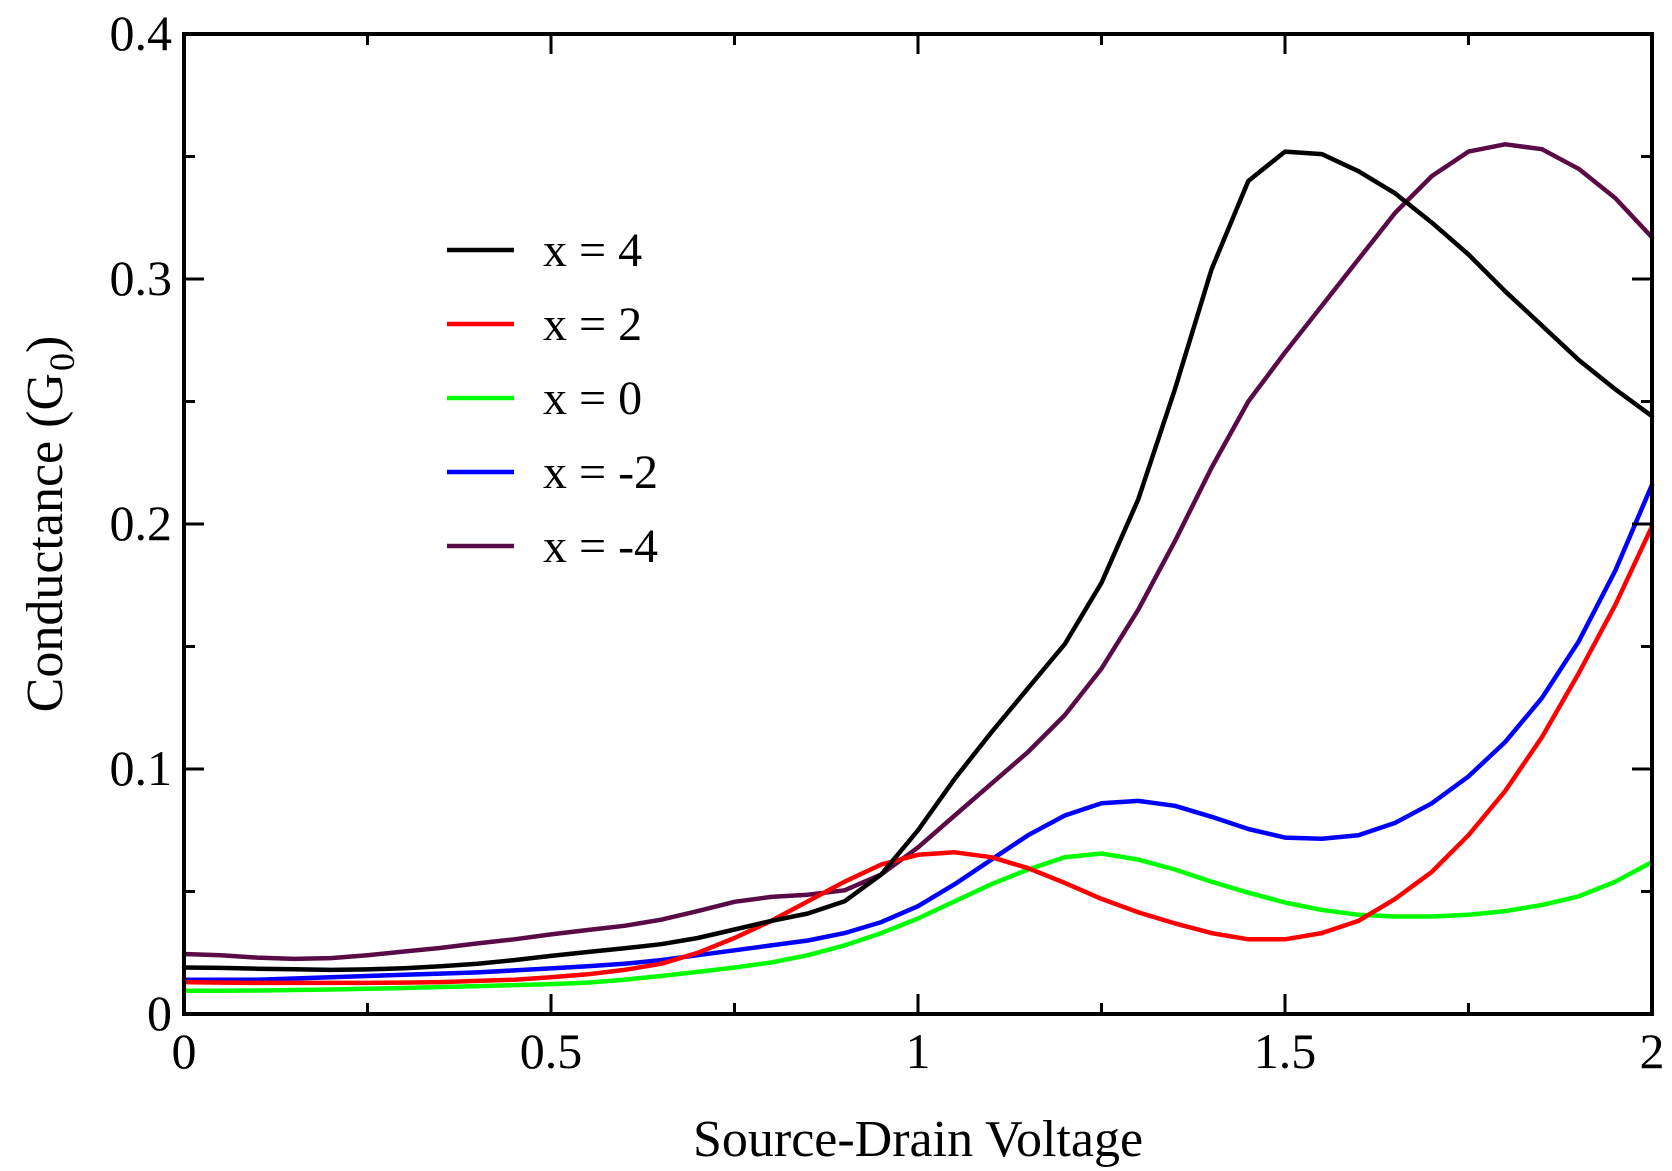 The width and height of the screenshot is (1672, 1171). I want to click on x-tick-label: 1, so click(918, 1051).